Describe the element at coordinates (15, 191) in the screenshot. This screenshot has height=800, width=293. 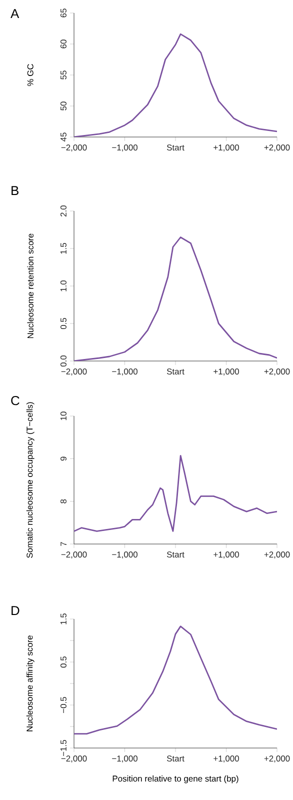
I see `chart-title: B` at that location.